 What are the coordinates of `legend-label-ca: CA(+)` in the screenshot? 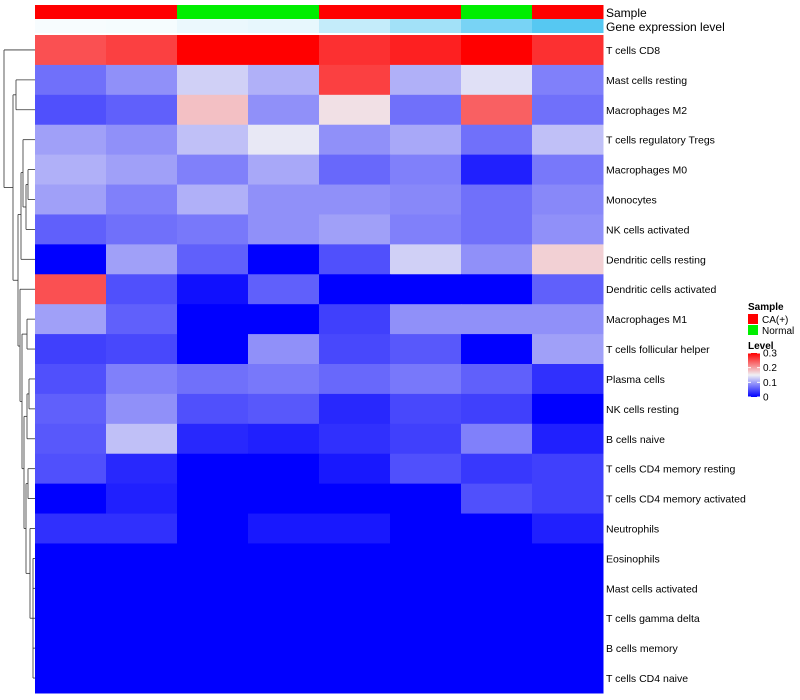 It's located at (775, 320).